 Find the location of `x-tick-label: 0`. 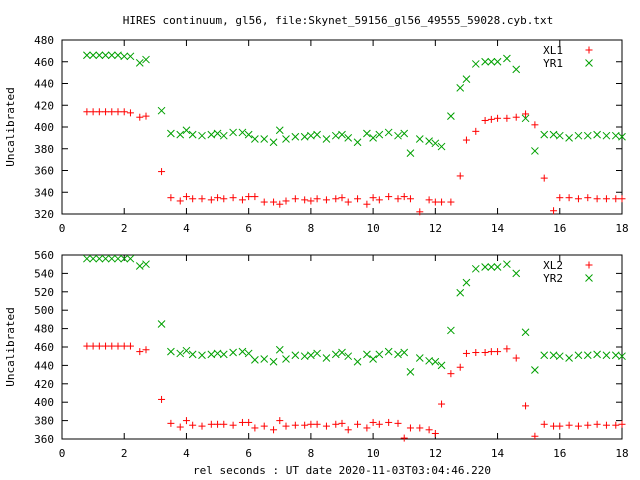

x-tick-label: 0 is located at coordinates (62, 453).